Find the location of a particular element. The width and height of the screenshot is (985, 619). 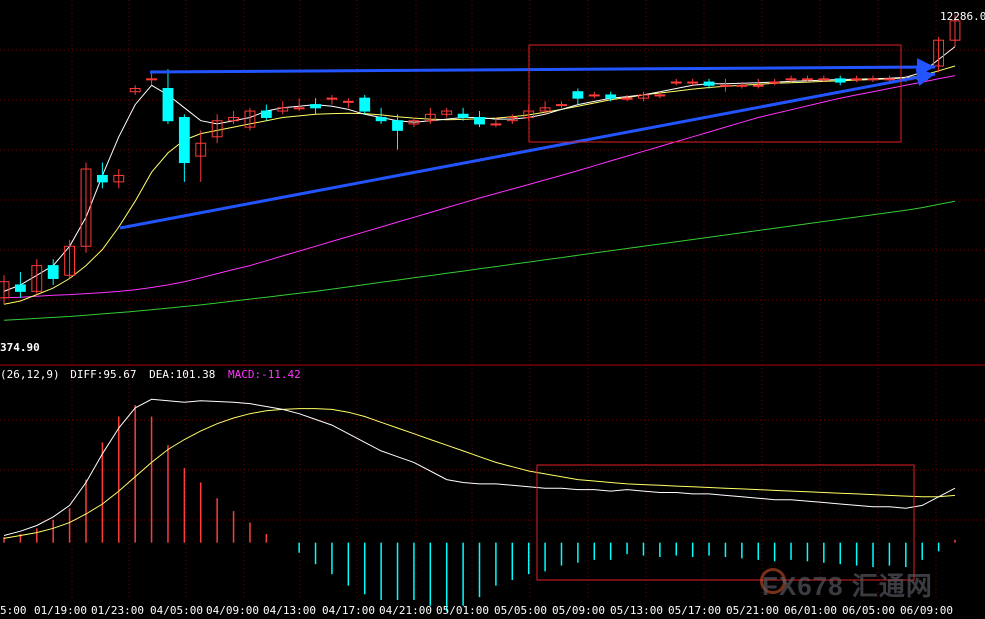

x-tick-label: 05/17:00 is located at coordinates (694, 610).